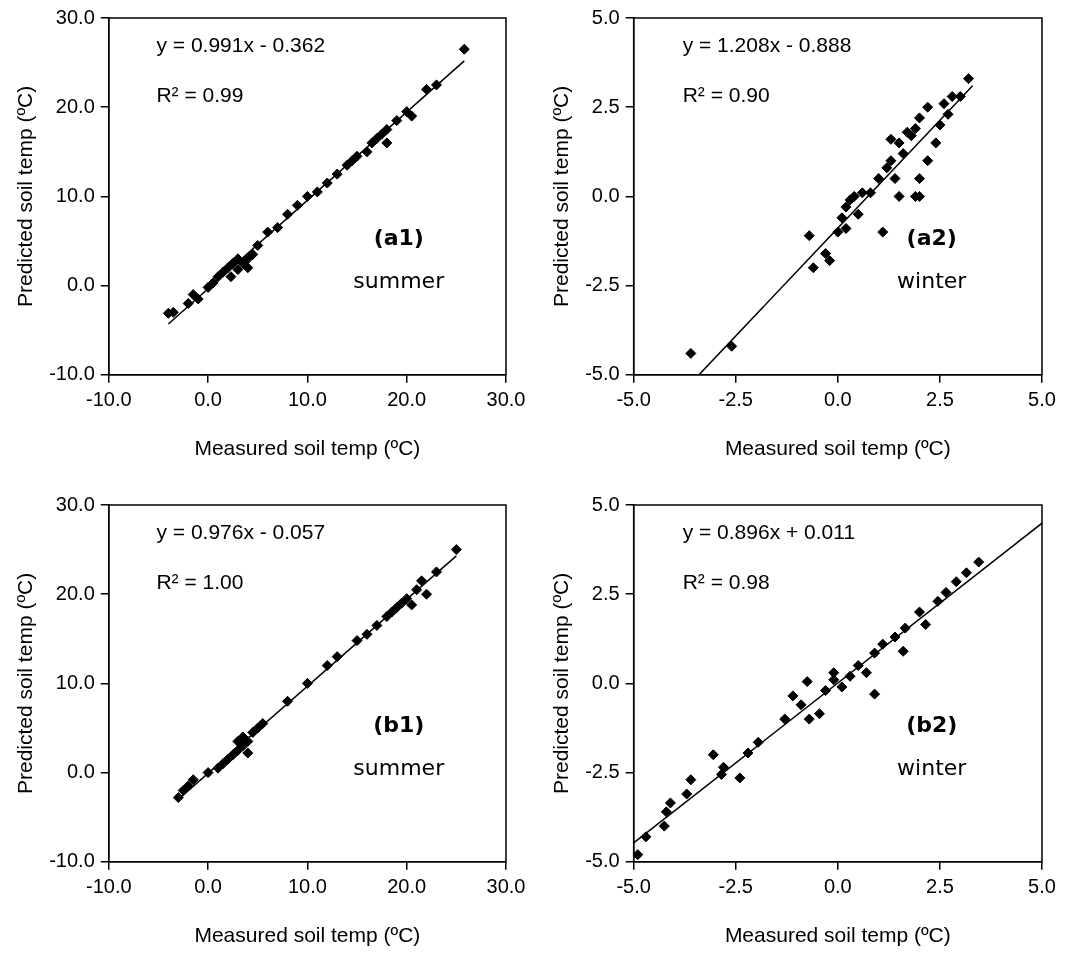 The width and height of the screenshot is (1073, 973). What do you see at coordinates (399, 280) in the screenshot?
I see `annotation: summer` at bounding box center [399, 280].